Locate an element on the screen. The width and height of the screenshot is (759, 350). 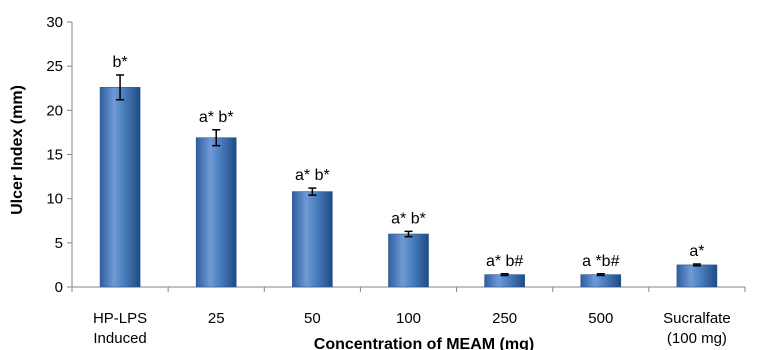
x-category-label: 250 is located at coordinates (504, 318).